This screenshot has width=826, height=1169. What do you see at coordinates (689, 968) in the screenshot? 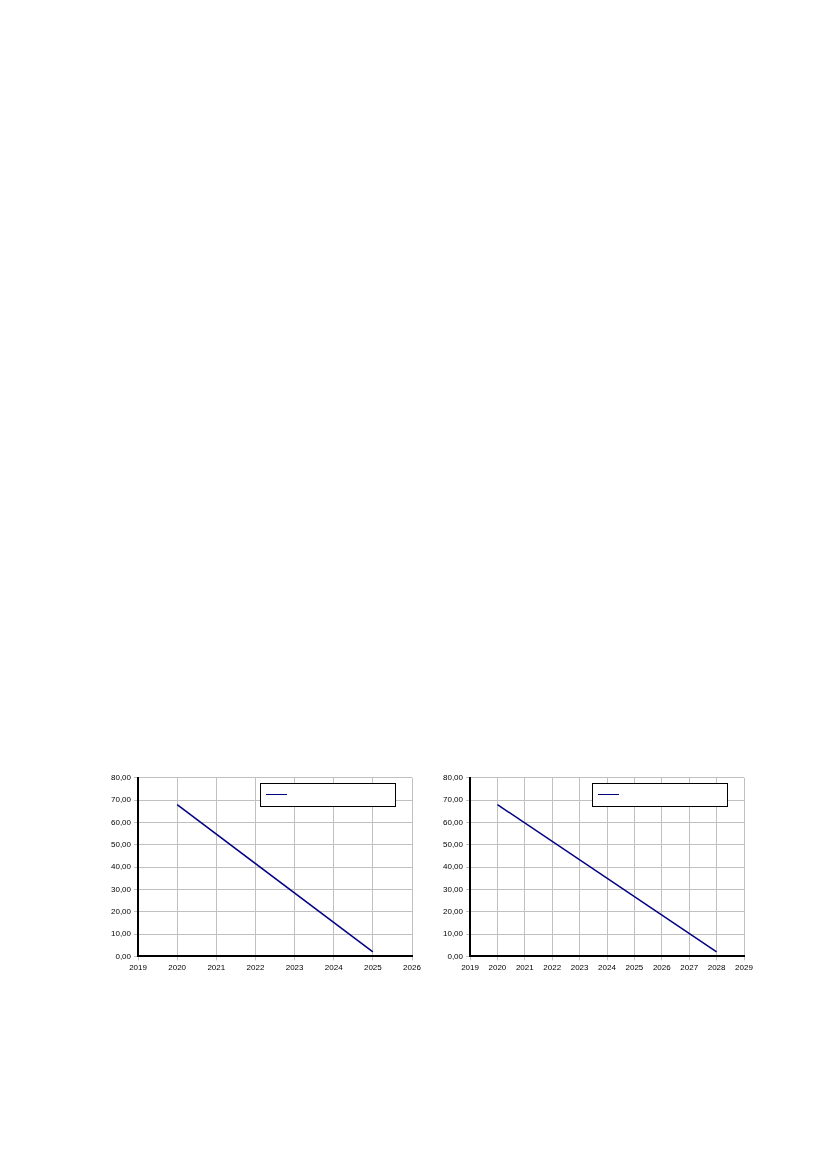
I see `x-tick-label: 2027` at bounding box center [689, 968].